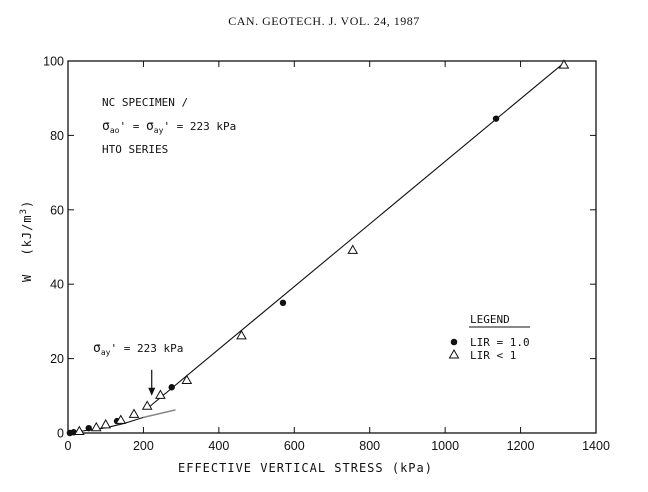 The height and width of the screenshot is (492, 648). I want to click on legend-label-lir-1: LIR = 1.0, so click(500, 342).